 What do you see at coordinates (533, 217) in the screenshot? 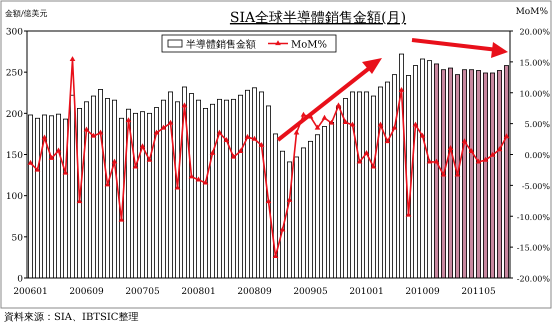
I see `y2-tick-label: -10.00%` at bounding box center [533, 217].